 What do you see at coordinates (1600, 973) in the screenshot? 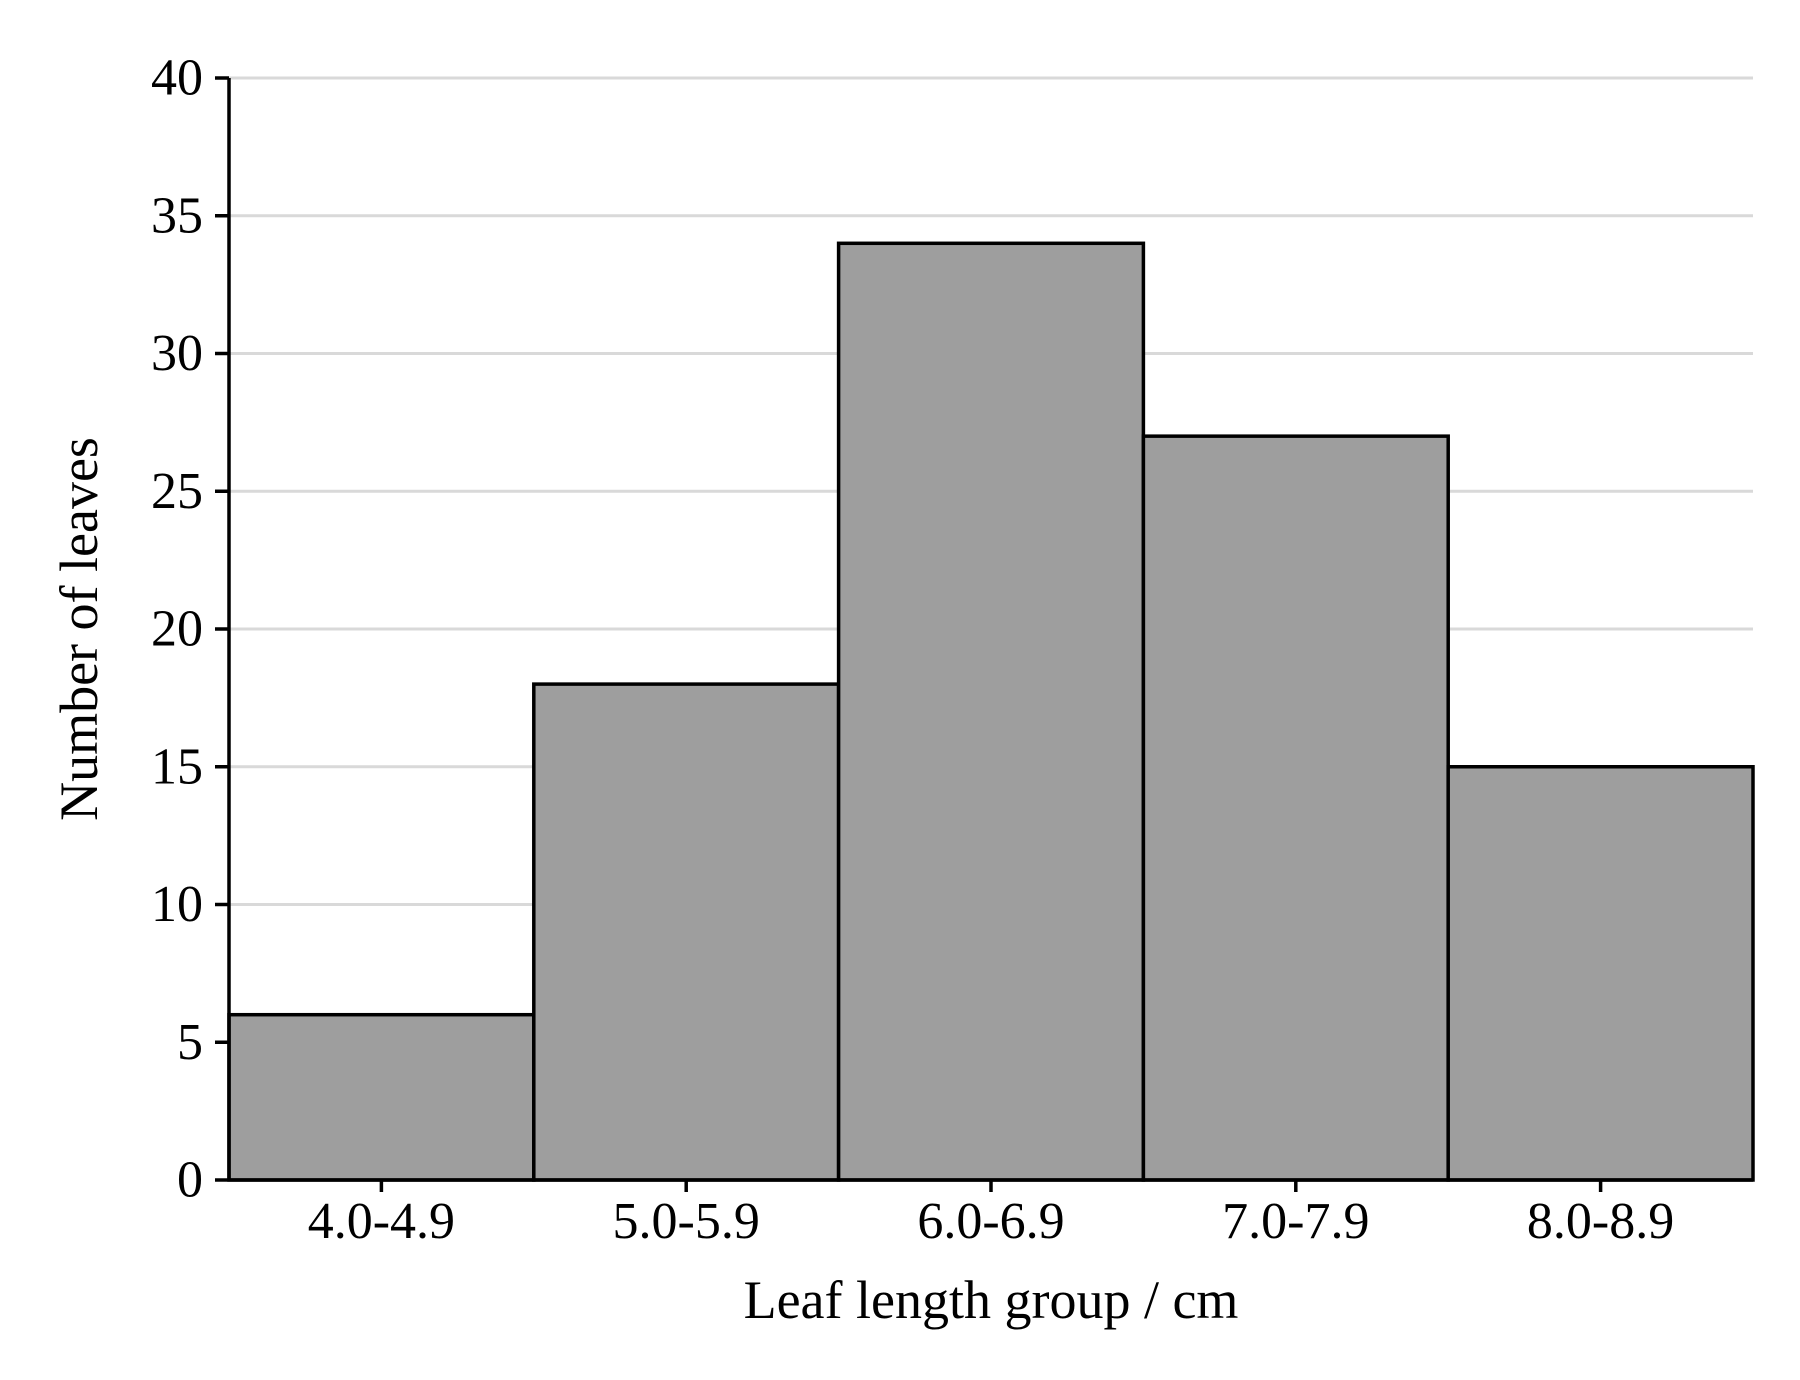
I see `bar-8.0-8.9` at bounding box center [1600, 973].